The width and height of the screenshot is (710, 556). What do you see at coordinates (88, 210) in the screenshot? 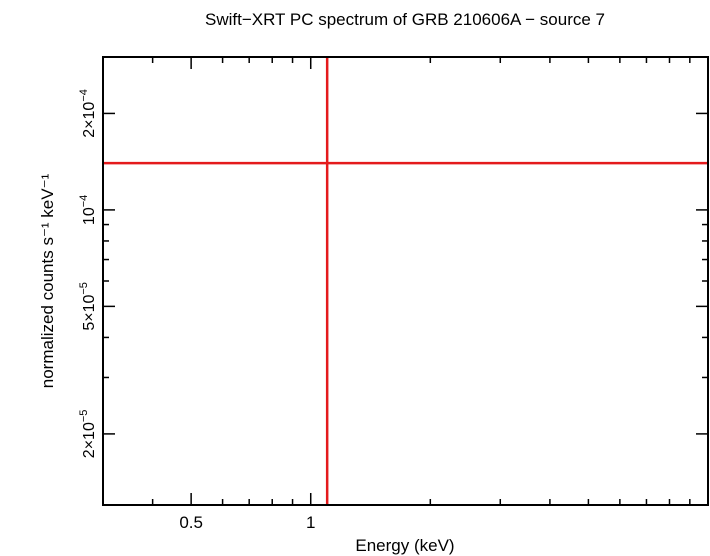
I see `y-tick-label: 10−4` at bounding box center [88, 210].